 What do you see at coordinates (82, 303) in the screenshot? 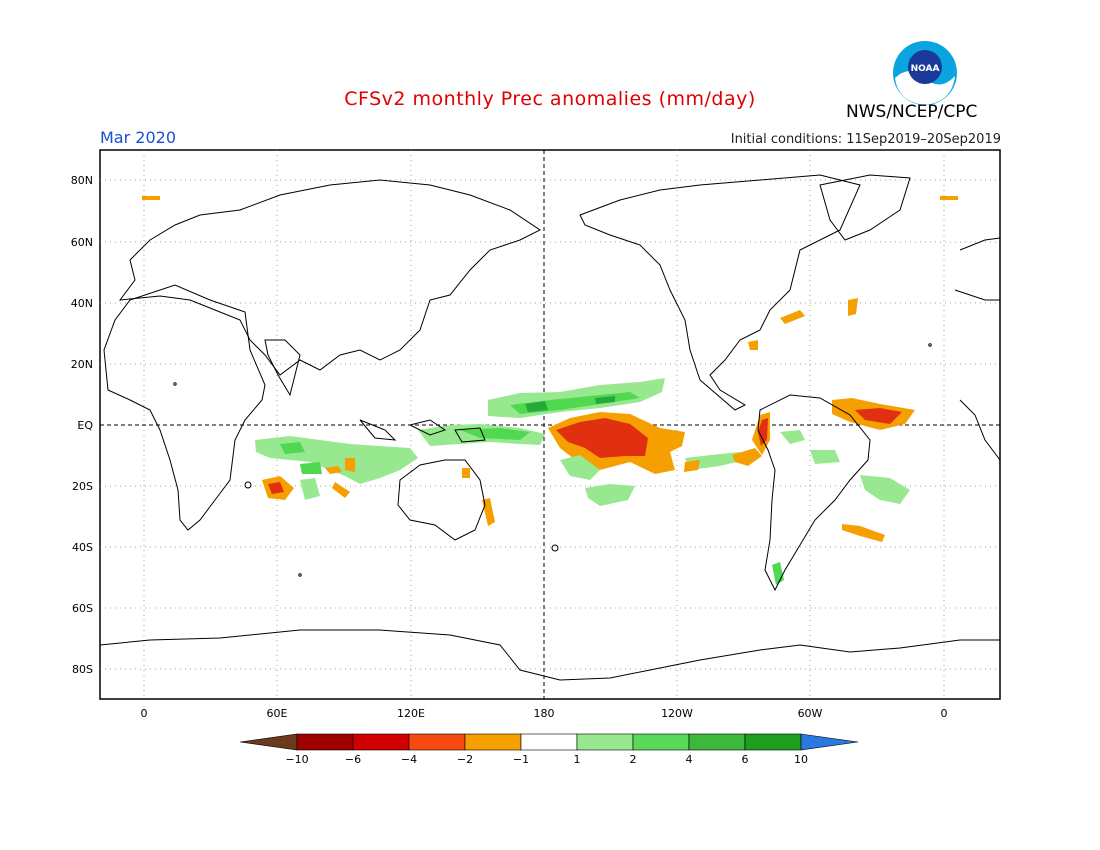
I see `lat-label: 40N` at bounding box center [82, 303].